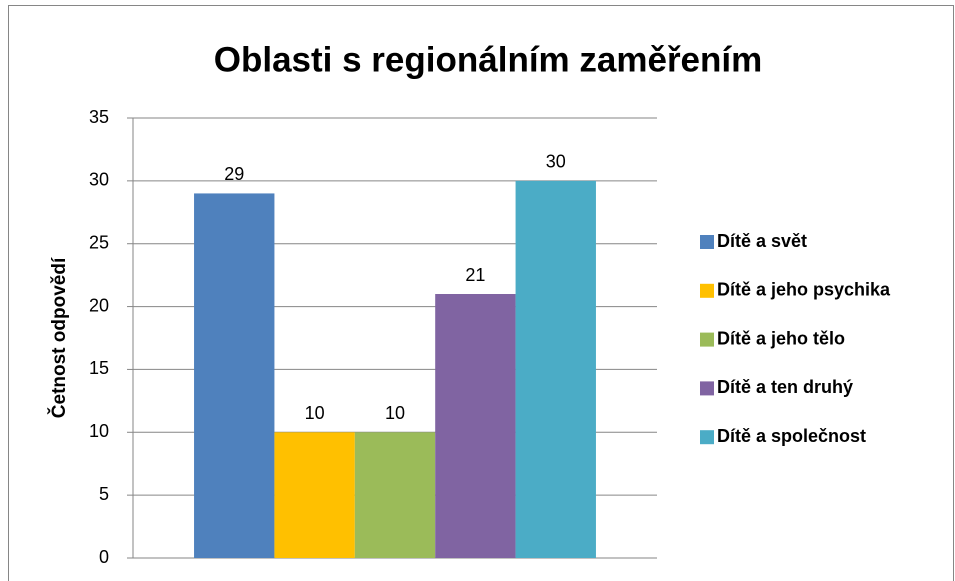  What do you see at coordinates (99, 368) in the screenshot?
I see `y-tick-label: 15` at bounding box center [99, 368].